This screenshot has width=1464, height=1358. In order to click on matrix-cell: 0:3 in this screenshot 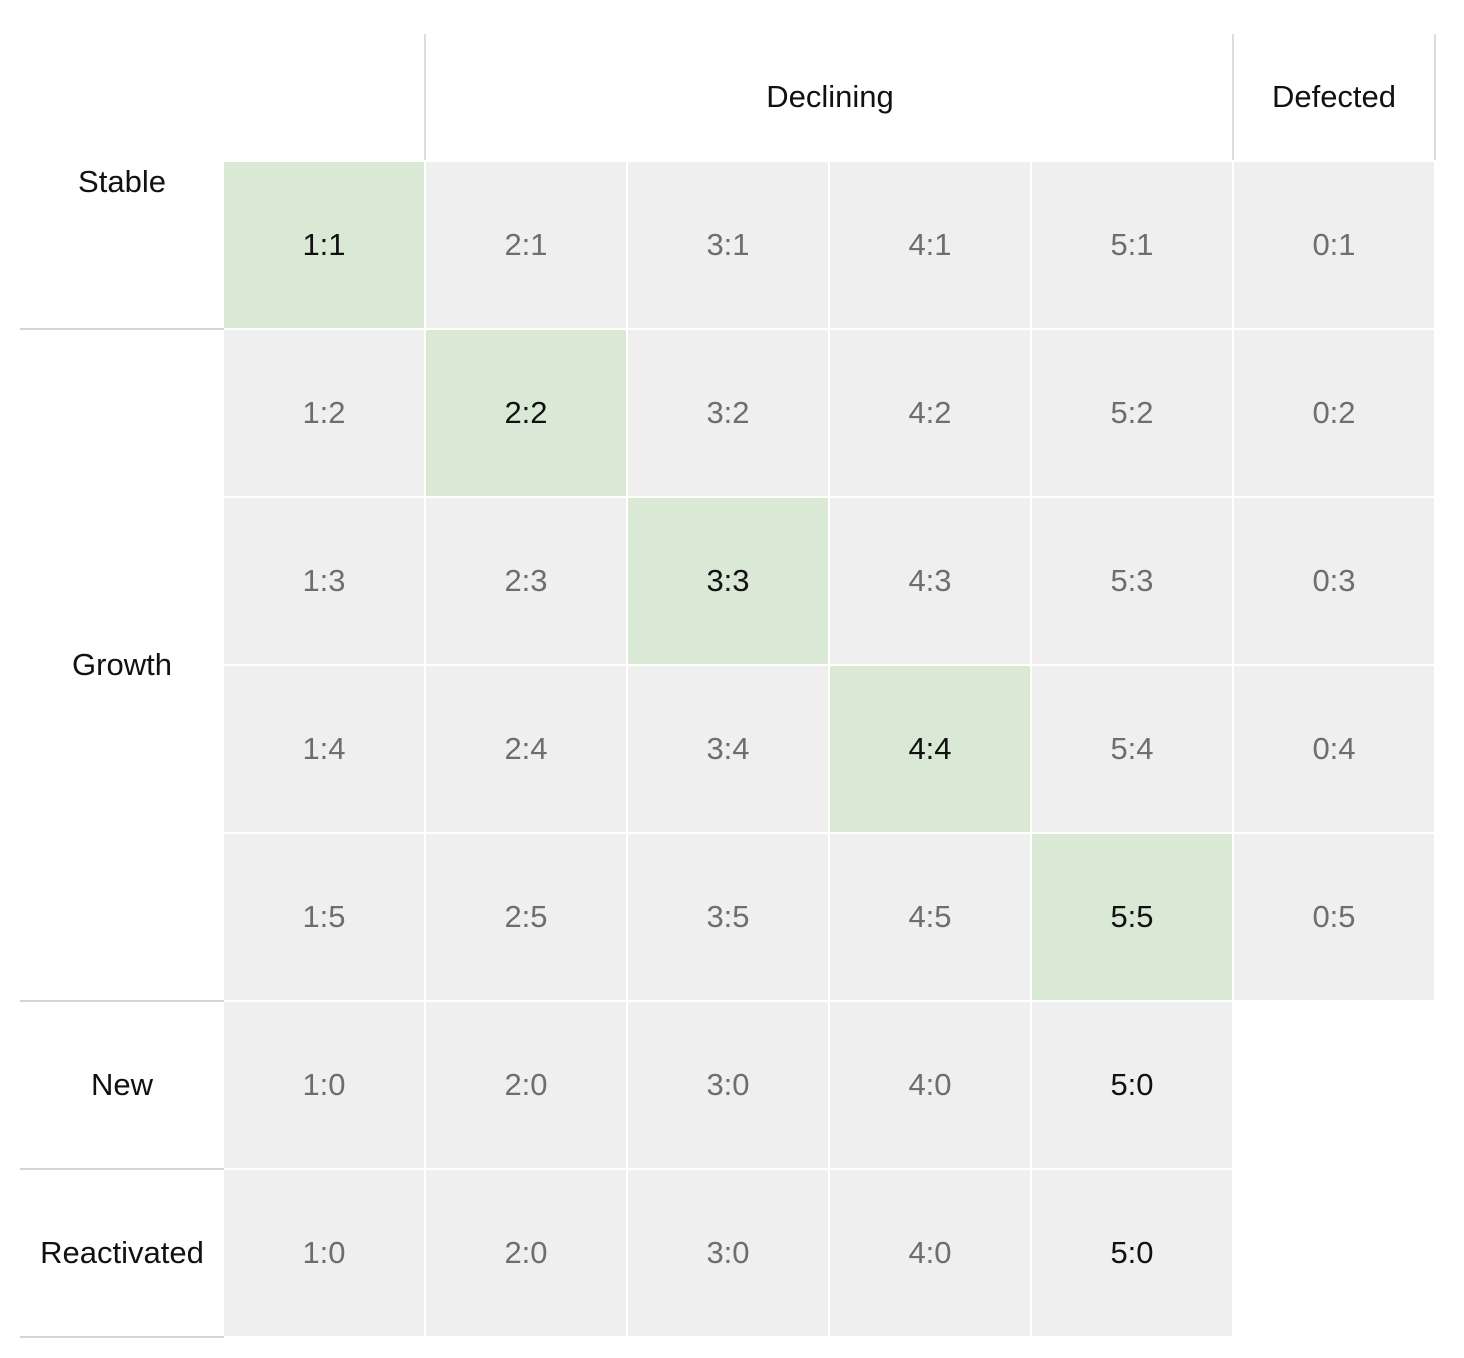, I will do `click(1334, 581)`.